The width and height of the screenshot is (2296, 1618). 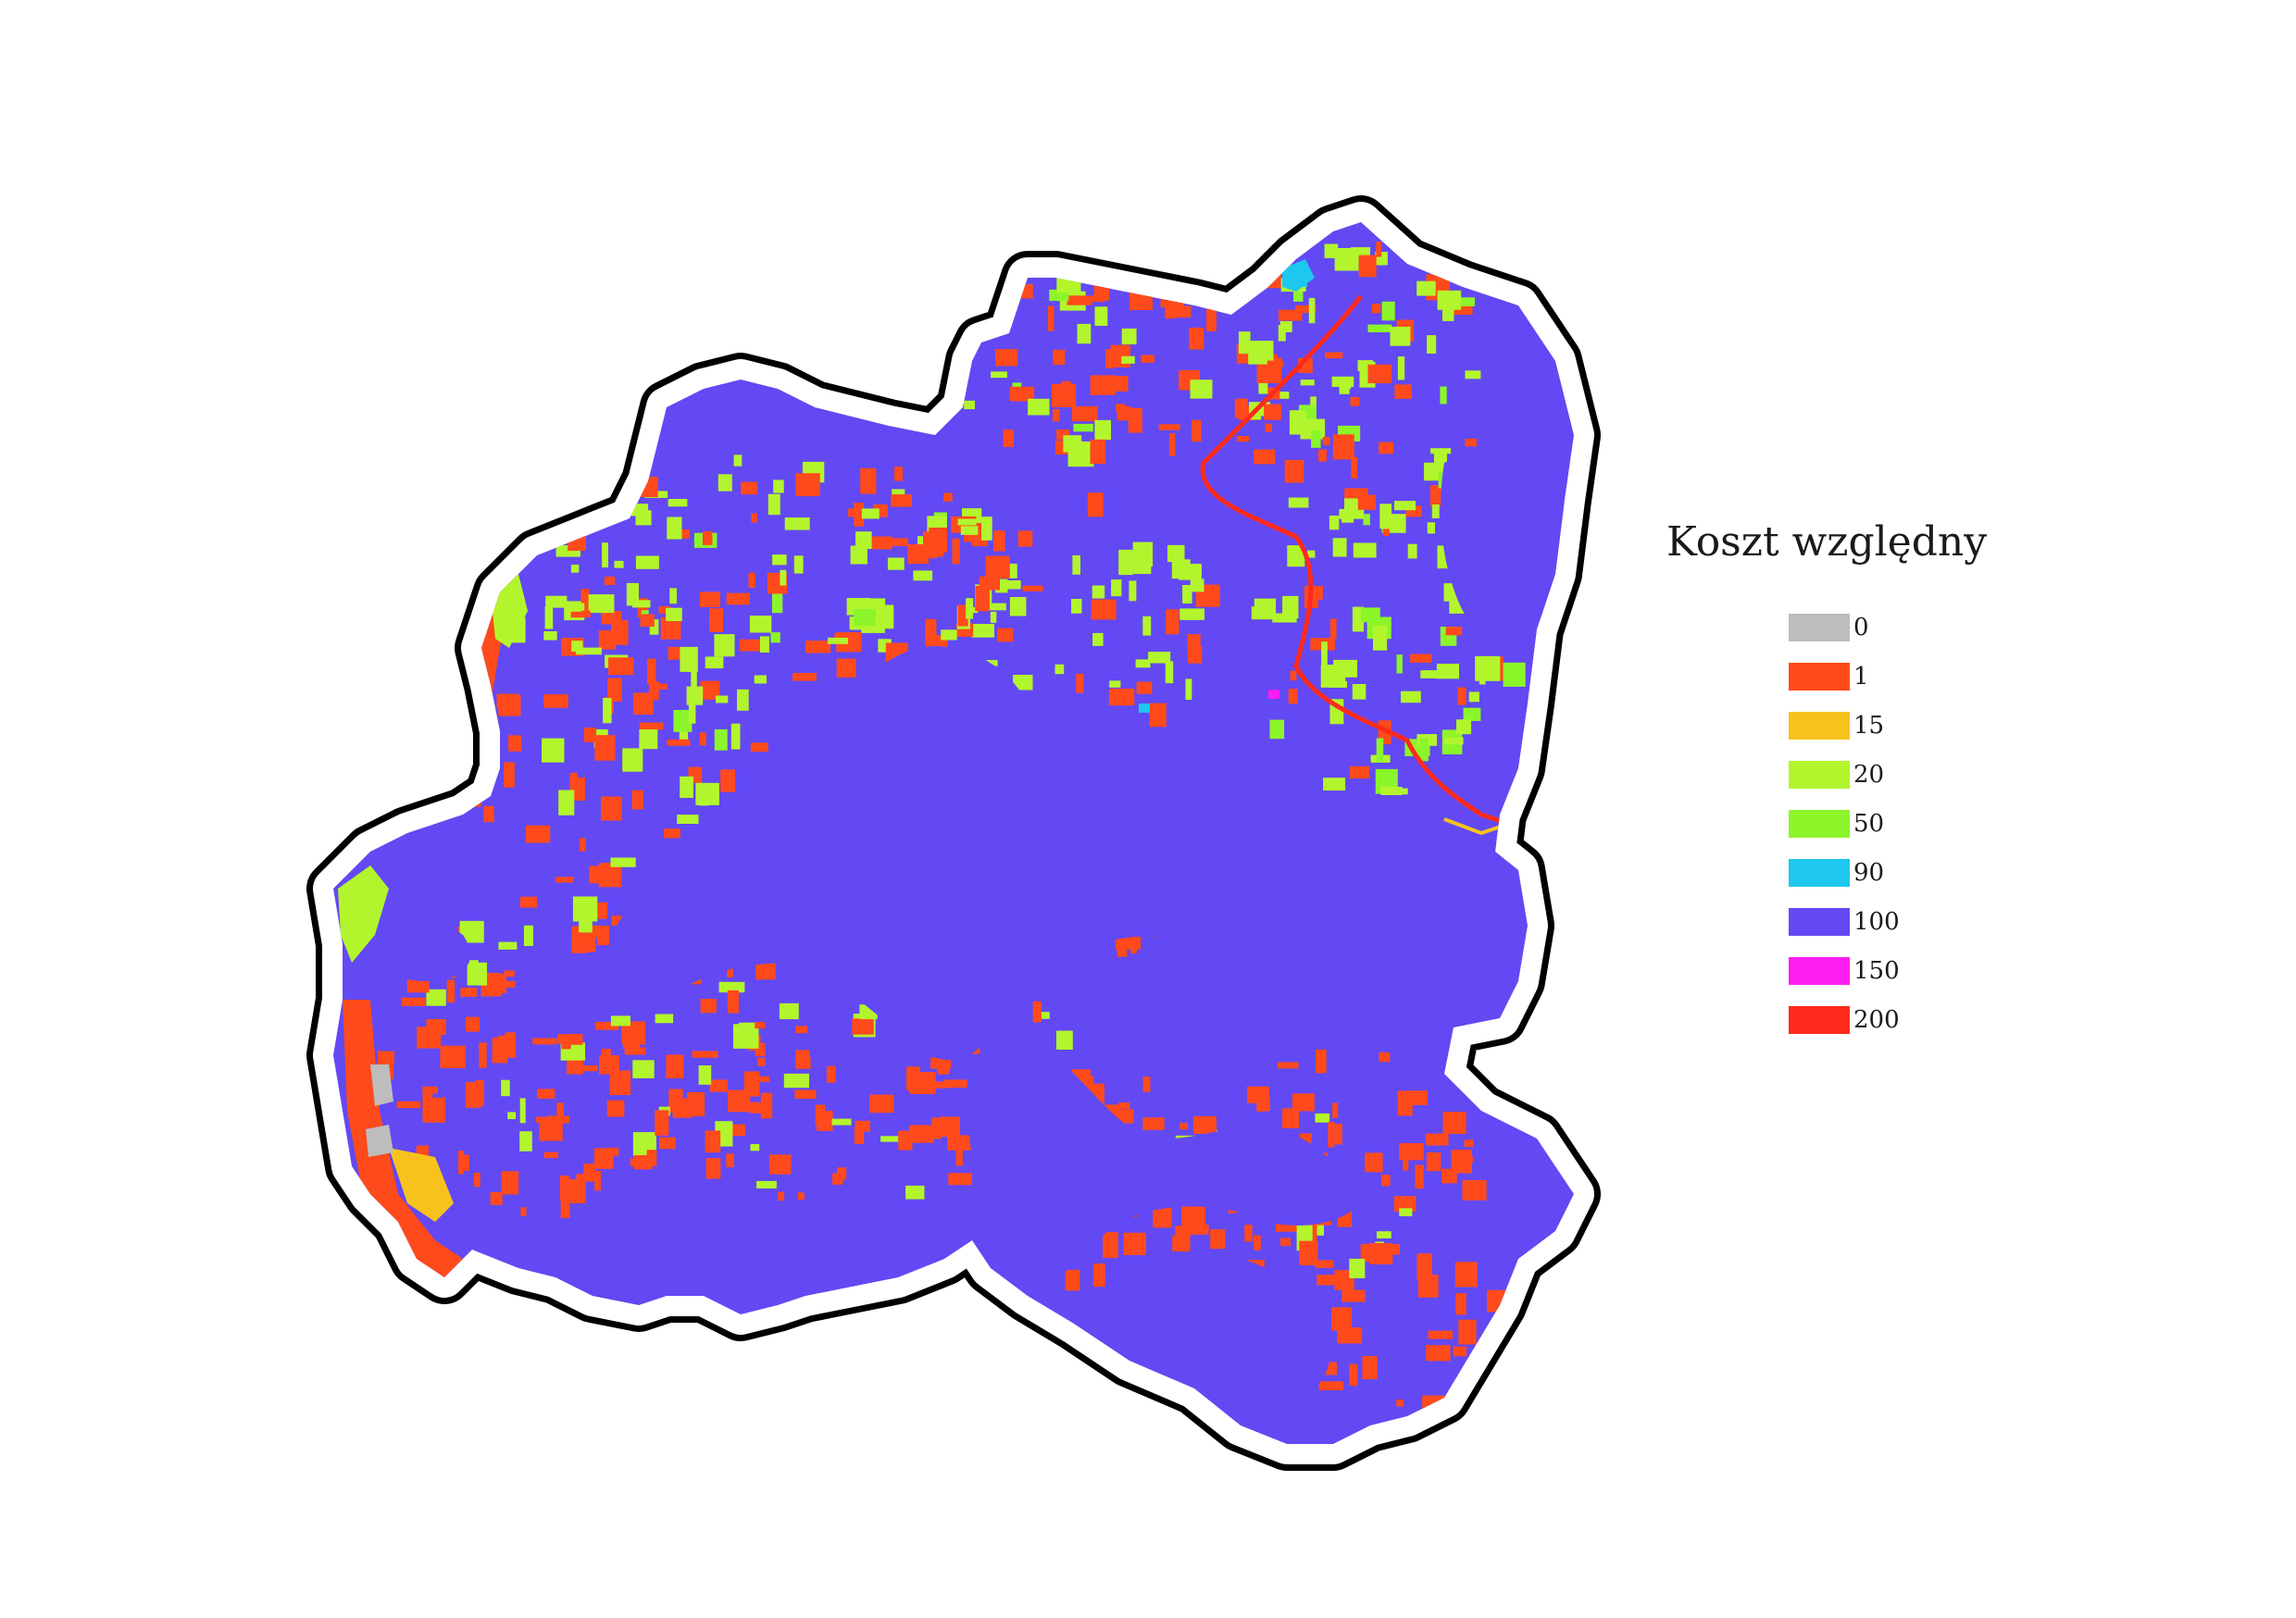 I want to click on legend-swatch, so click(x=1819, y=774).